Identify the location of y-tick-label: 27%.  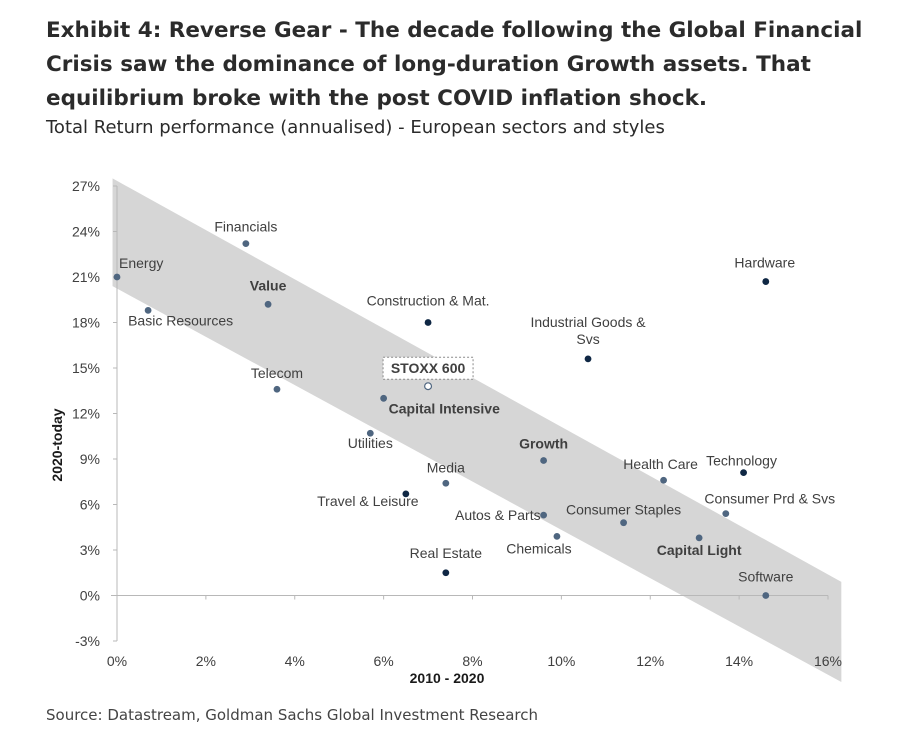
(86, 186).